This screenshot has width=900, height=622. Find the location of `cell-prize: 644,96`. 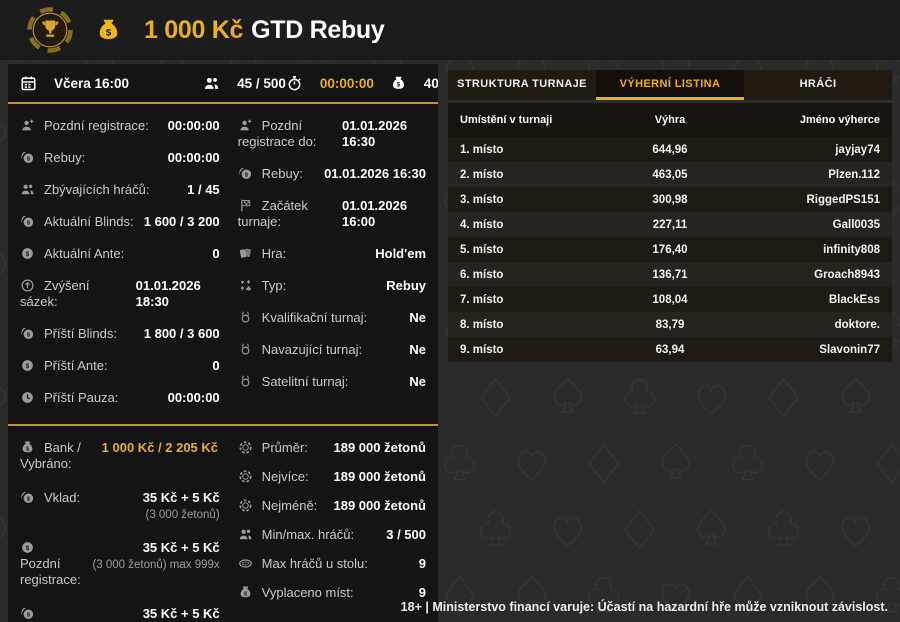

cell-prize: 644,96 is located at coordinates (670, 149).